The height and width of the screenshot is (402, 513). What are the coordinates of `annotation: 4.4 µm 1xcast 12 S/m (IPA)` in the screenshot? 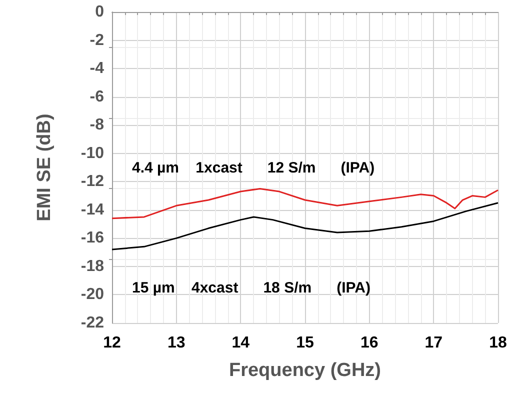 It's located at (253, 168).